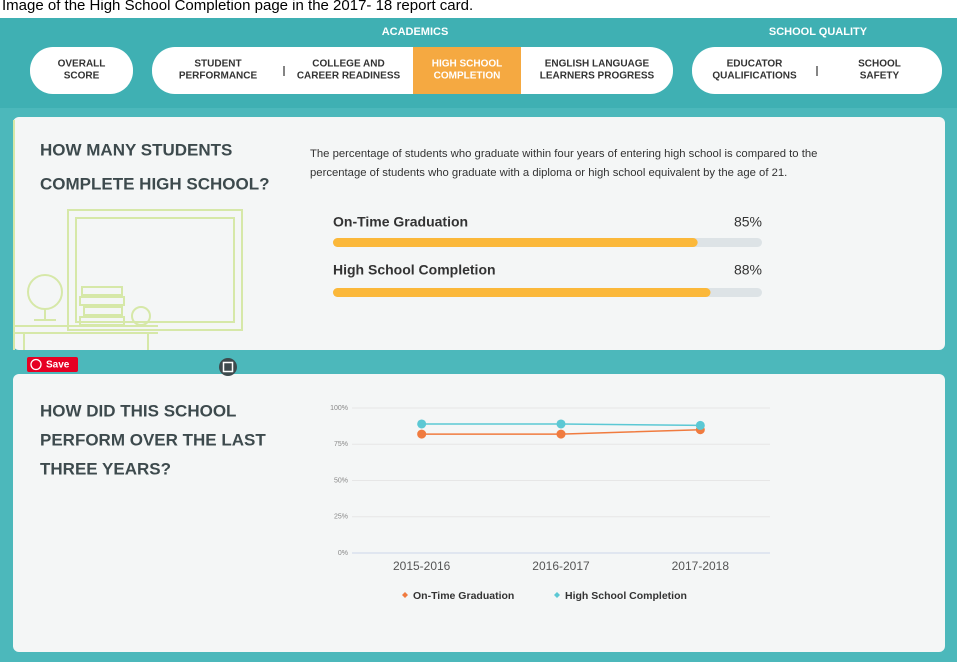  I want to click on nav-tab-active, so click(467, 70).